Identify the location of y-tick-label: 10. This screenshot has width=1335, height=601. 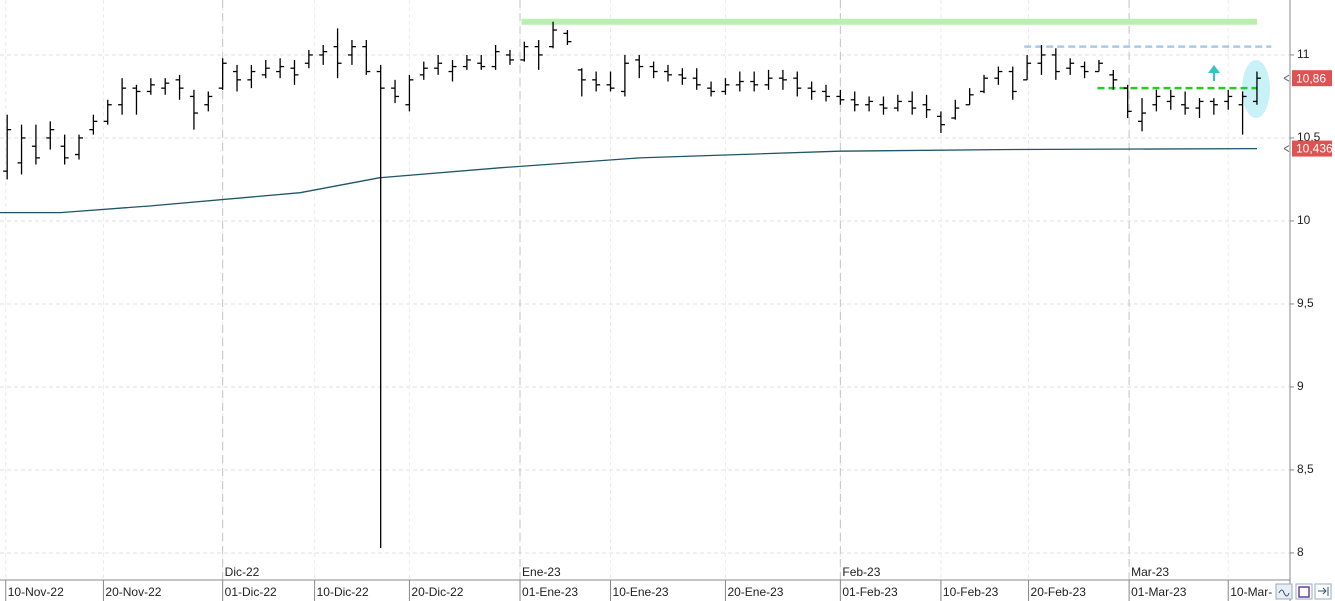
(1304, 220).